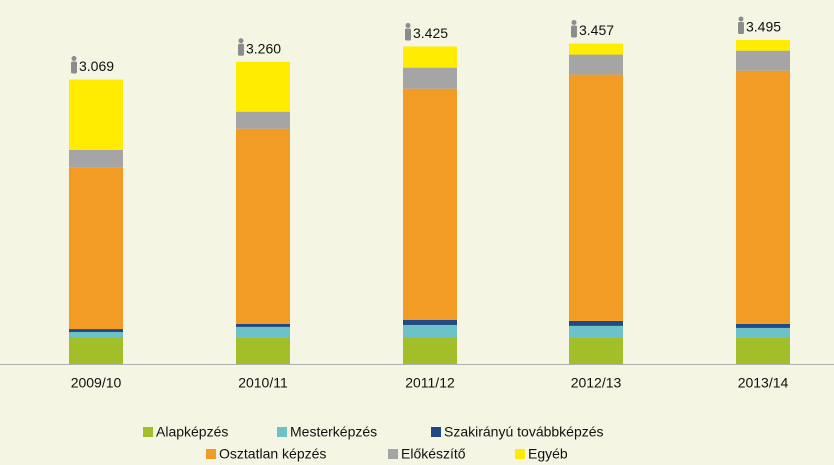 The image size is (834, 465). Describe the element at coordinates (192, 432) in the screenshot. I see `legend-label: Alapképzés` at that location.